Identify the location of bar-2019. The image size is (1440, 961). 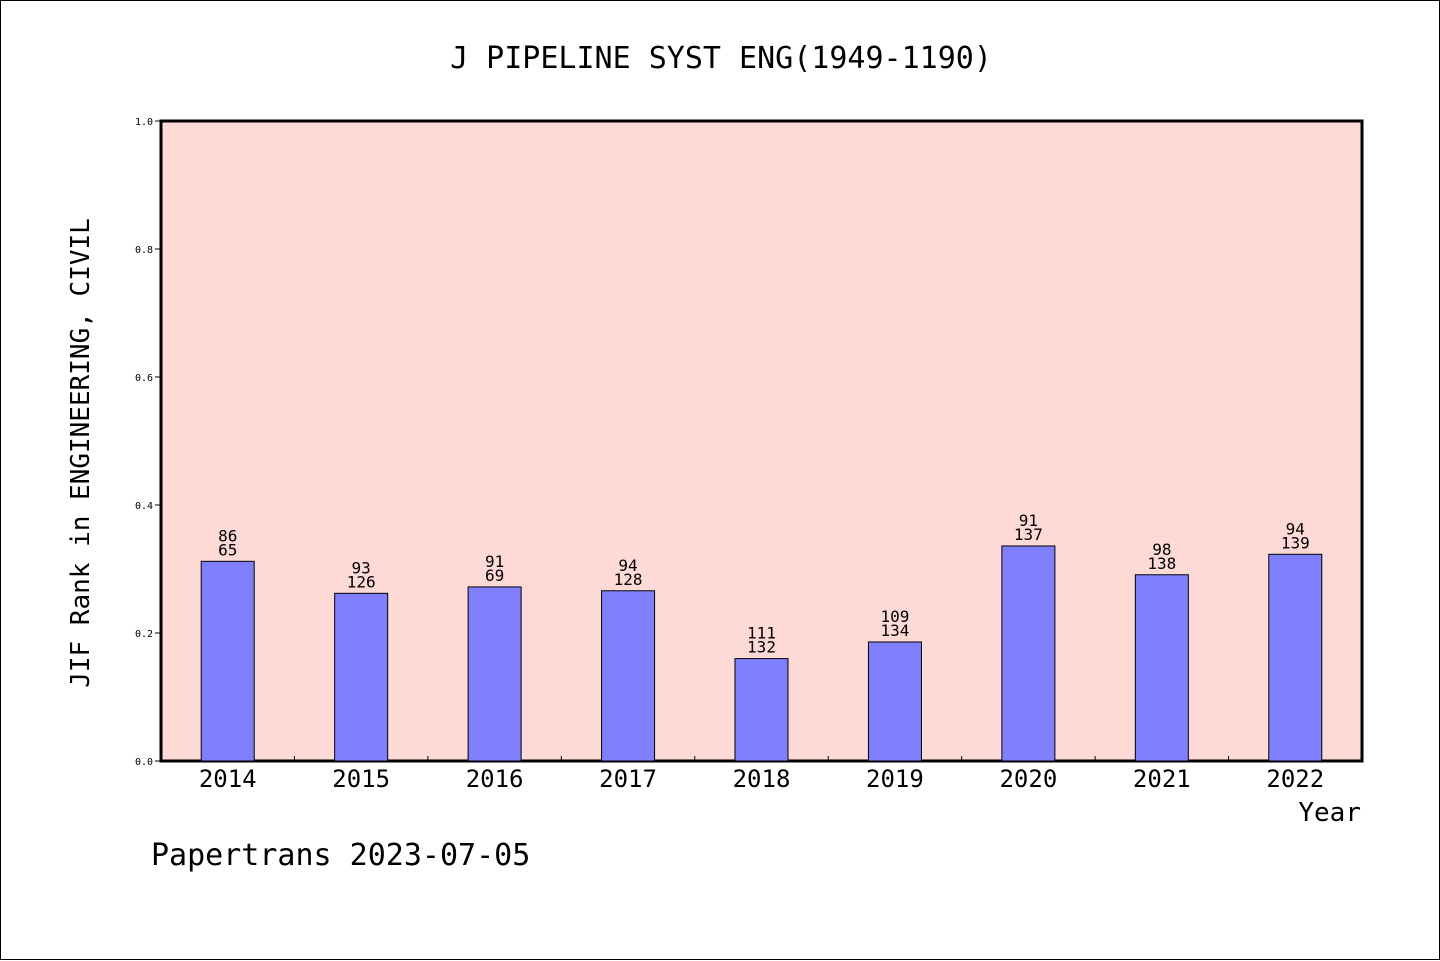
(894, 701).